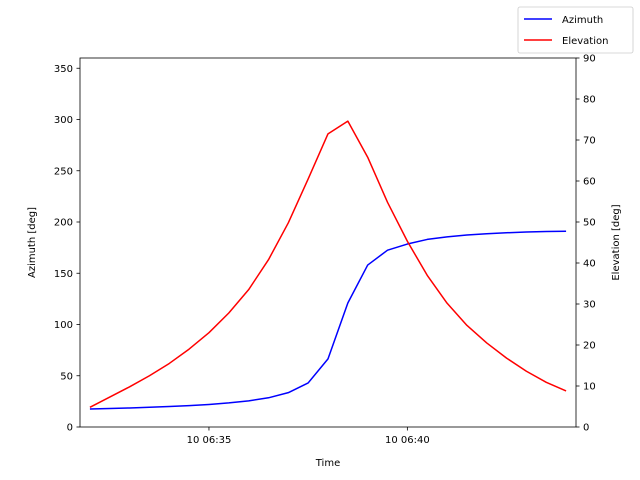 Image resolution: width=640 pixels, height=480 pixels. What do you see at coordinates (586, 428) in the screenshot?
I see `y-right-tick-label: 0` at bounding box center [586, 428].